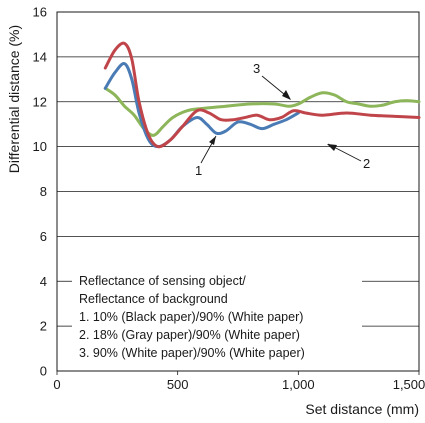  I want to click on x-tick-labels: 0 500 1,000 1,500, so click(239, 381).